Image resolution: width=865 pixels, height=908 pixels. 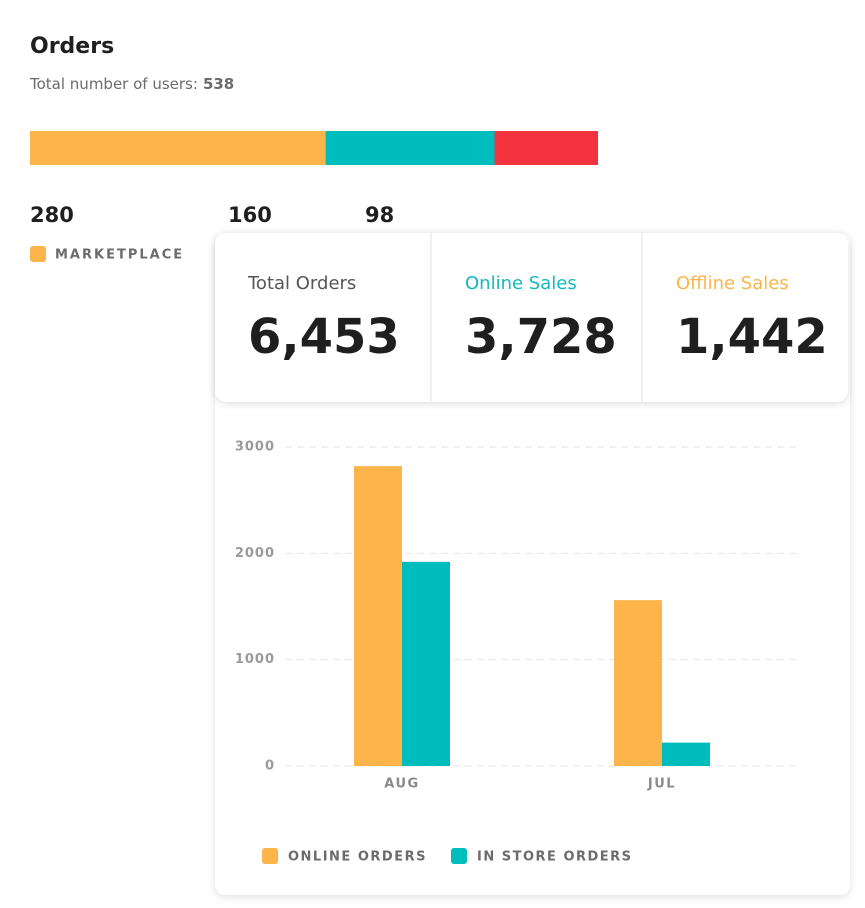 What do you see at coordinates (72, 46) in the screenshot?
I see `orders-title: Orders` at bounding box center [72, 46].